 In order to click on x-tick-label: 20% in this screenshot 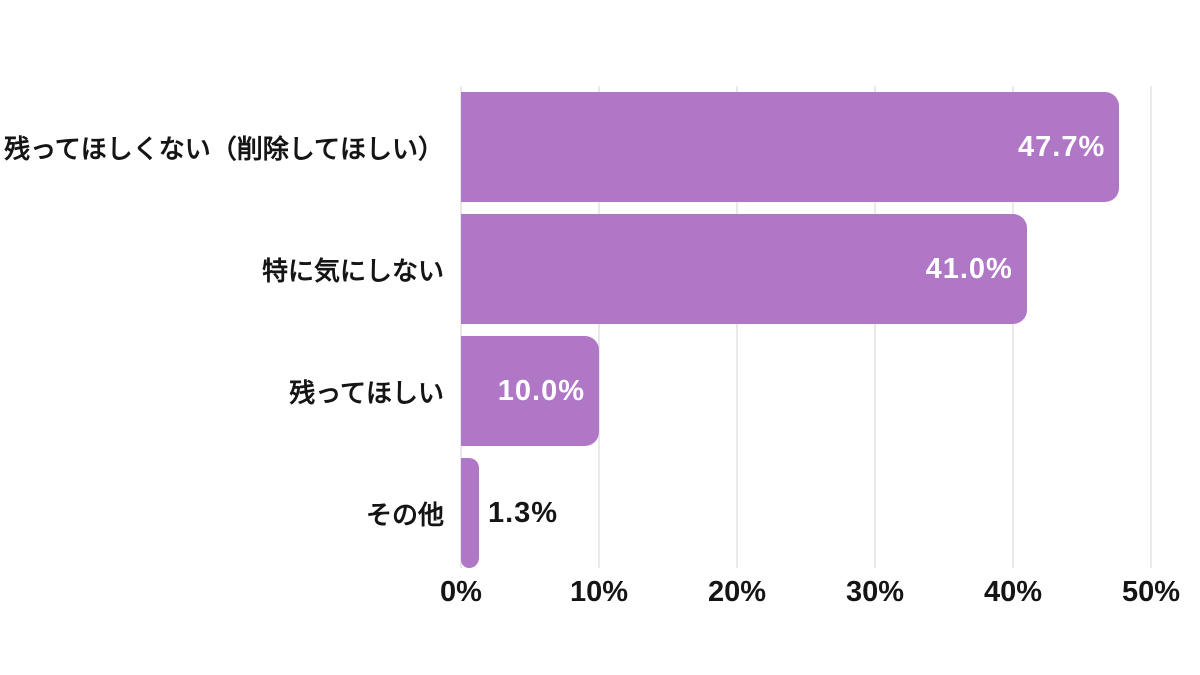, I will do `click(737, 592)`.